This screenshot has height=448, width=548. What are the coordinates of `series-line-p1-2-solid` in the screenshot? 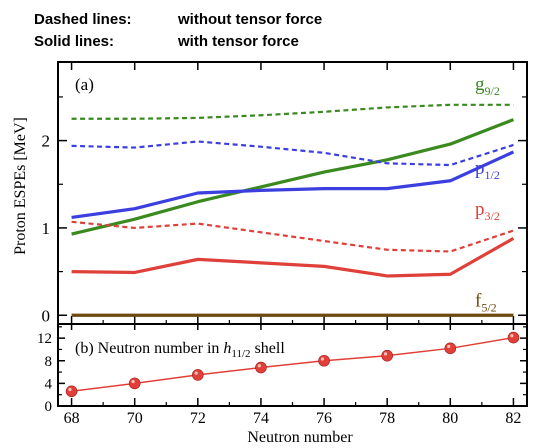 It's located at (293, 185).